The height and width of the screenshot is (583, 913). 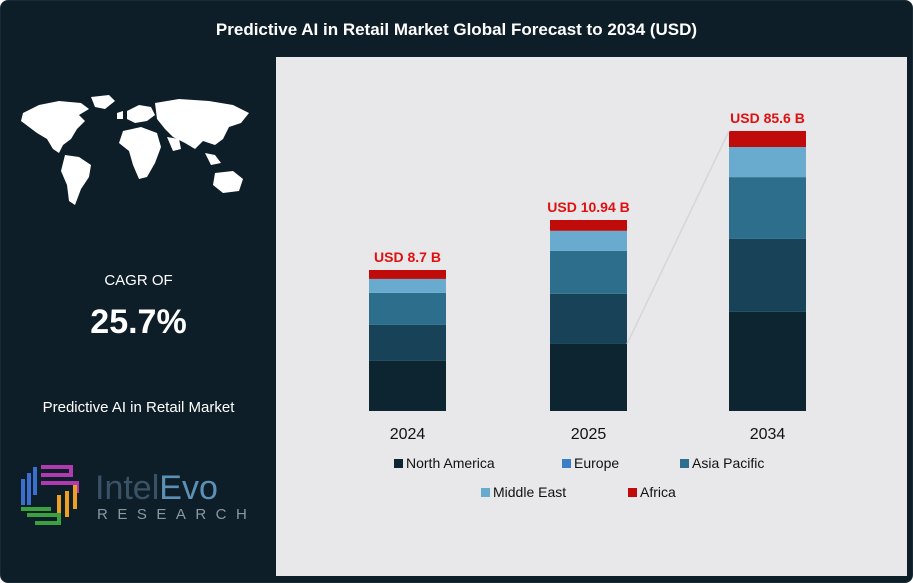 What do you see at coordinates (407, 285) in the screenshot?
I see `bar-segment-middle-east-2024` at bounding box center [407, 285].